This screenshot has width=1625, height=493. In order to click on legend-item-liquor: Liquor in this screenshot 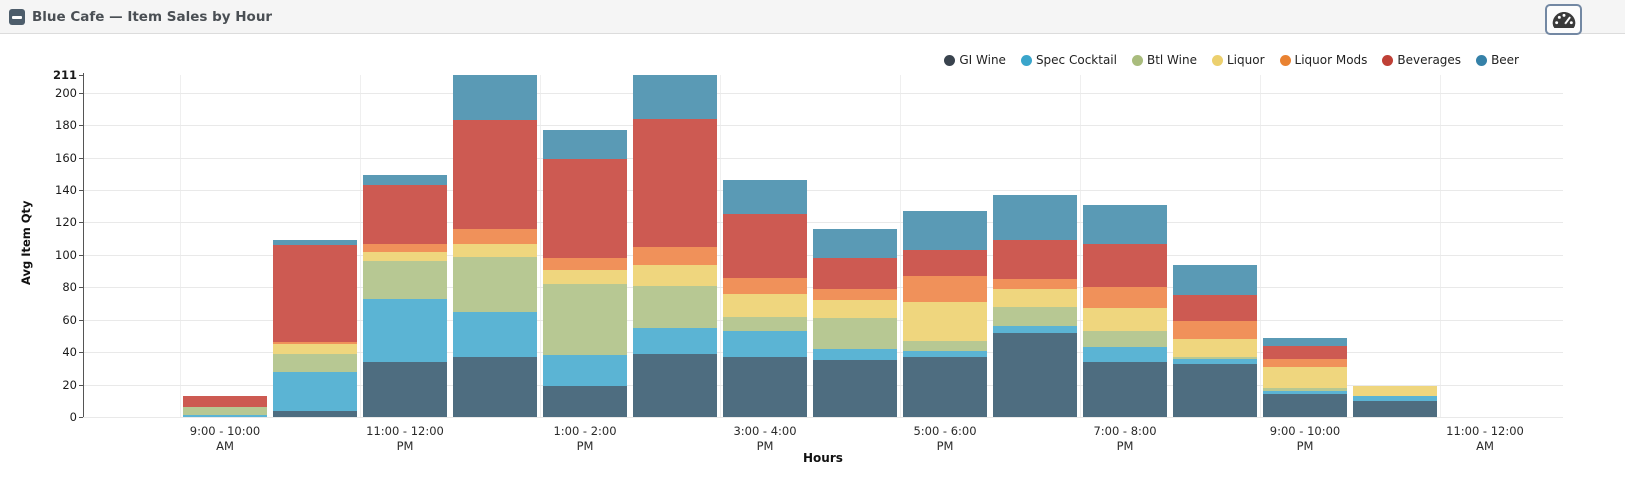, I will do `click(1238, 60)`.